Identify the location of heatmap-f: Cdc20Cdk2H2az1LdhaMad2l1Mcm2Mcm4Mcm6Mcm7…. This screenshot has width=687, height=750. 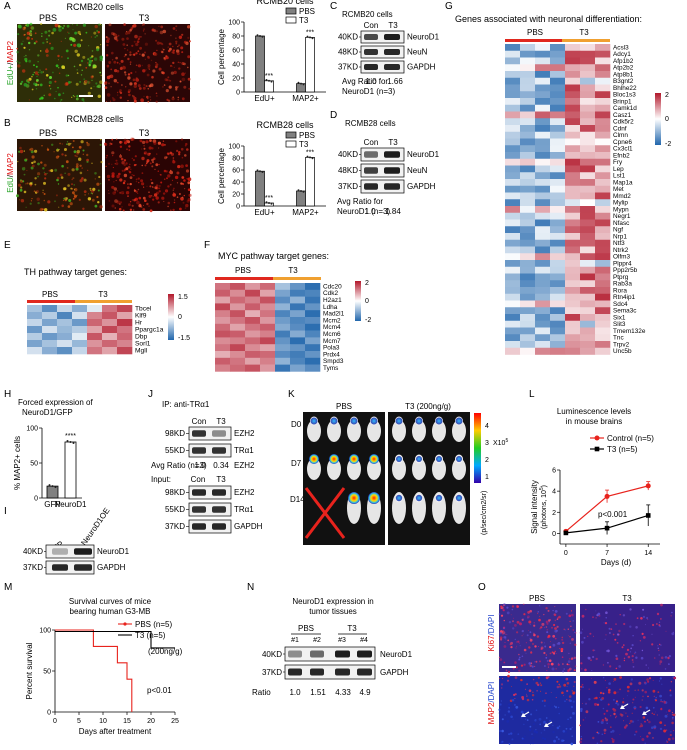
(280, 327).